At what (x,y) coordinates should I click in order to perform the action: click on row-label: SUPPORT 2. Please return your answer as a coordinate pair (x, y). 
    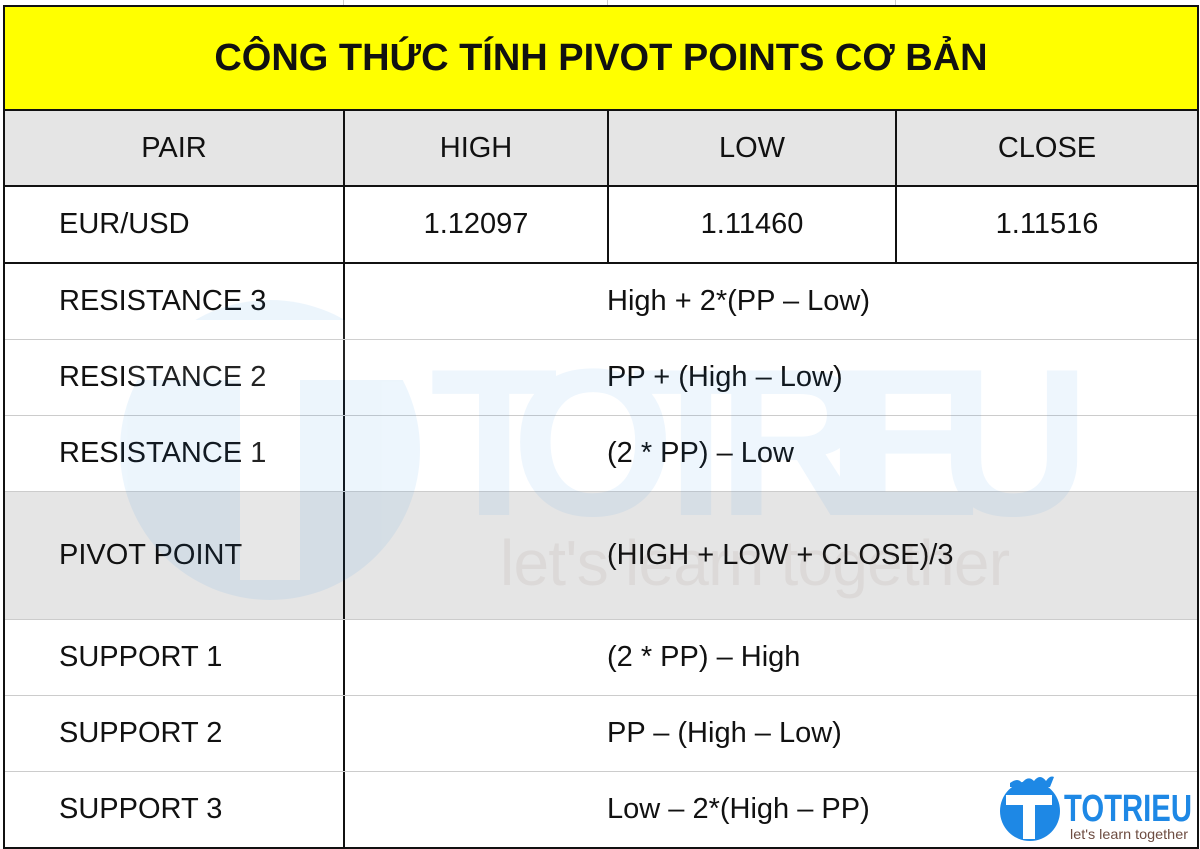
    Looking at the image, I should click on (175, 733).